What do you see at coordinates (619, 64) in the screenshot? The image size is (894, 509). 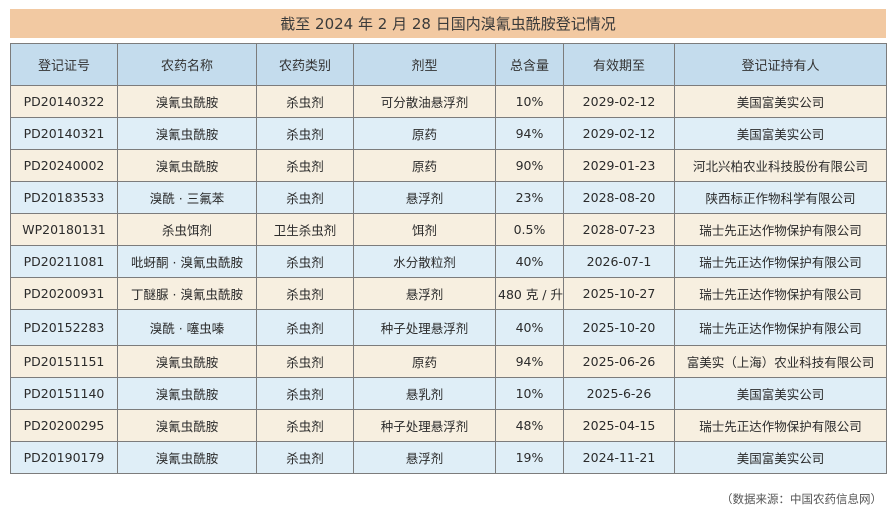 I see `column-header: 有效期至` at bounding box center [619, 64].